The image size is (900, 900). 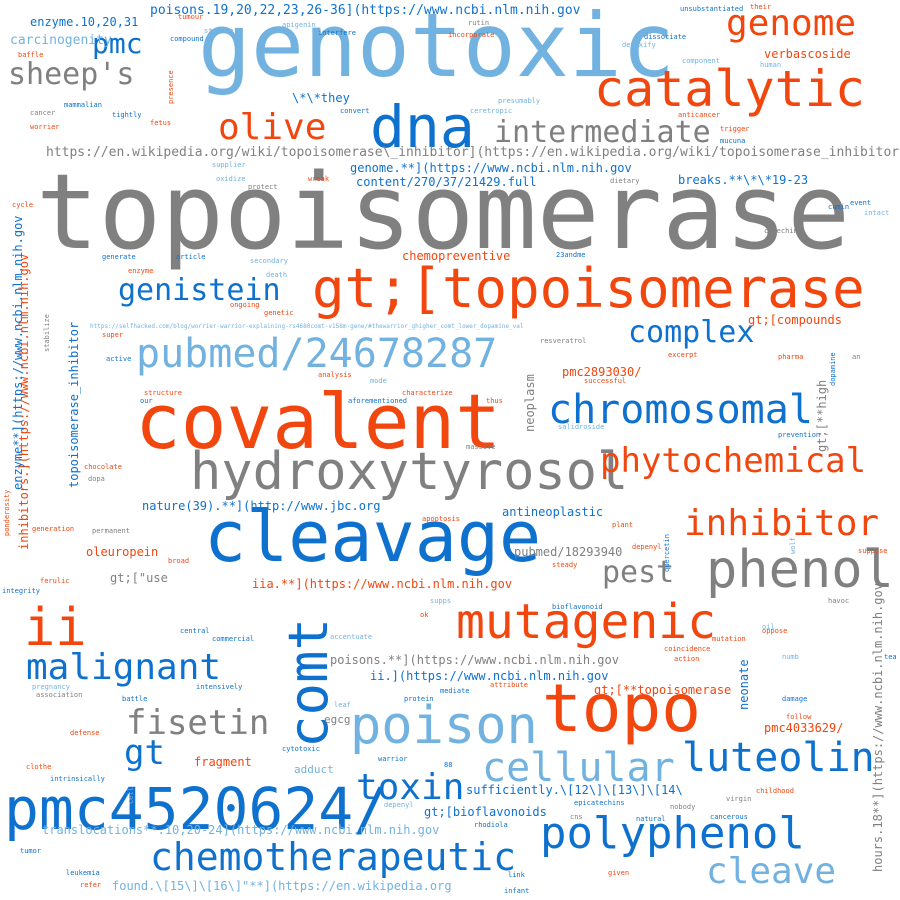 What do you see at coordinates (446, 182) in the screenshot?
I see `word-content-url: content/270/37/21429.full` at bounding box center [446, 182].